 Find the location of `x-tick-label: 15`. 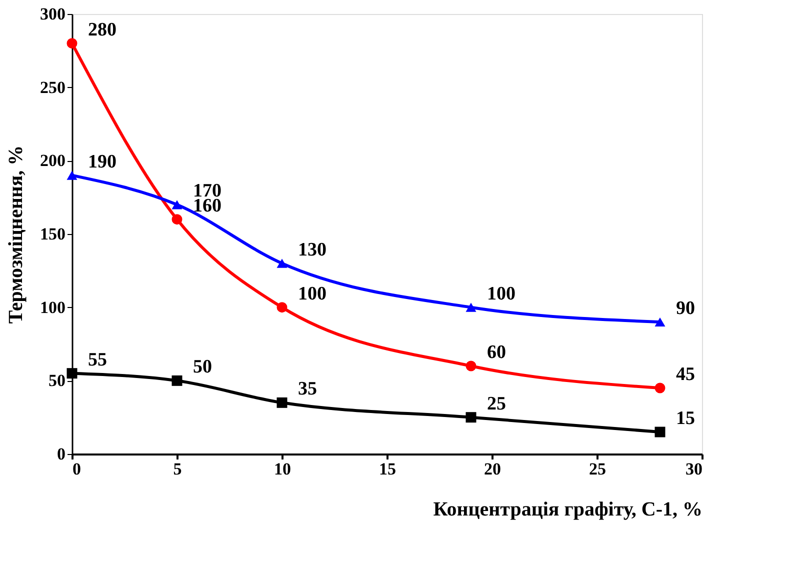

x-tick-label: 15 is located at coordinates (387, 469).